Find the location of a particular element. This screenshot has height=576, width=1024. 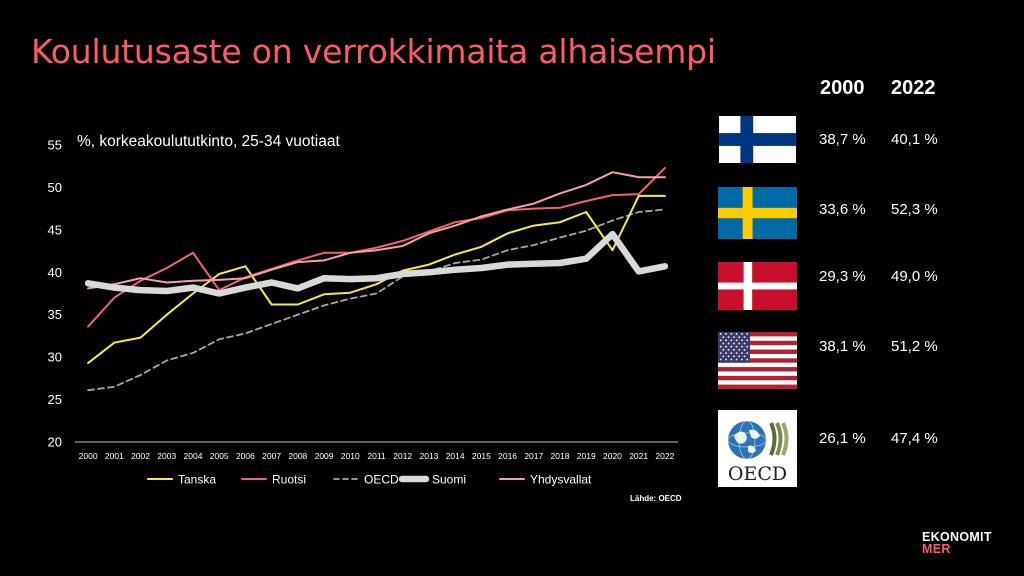

x-tick-label: 2019 is located at coordinates (586, 456).